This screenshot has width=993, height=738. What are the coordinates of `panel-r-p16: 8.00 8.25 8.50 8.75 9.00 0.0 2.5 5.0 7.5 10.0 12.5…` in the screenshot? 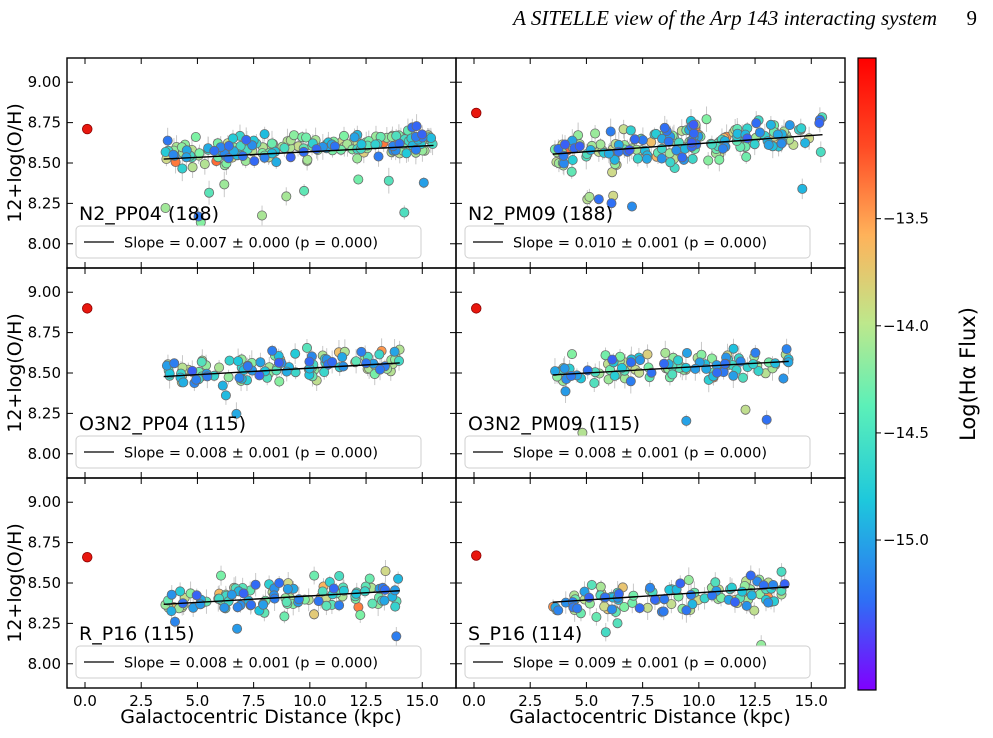 It's located at (242, 593).